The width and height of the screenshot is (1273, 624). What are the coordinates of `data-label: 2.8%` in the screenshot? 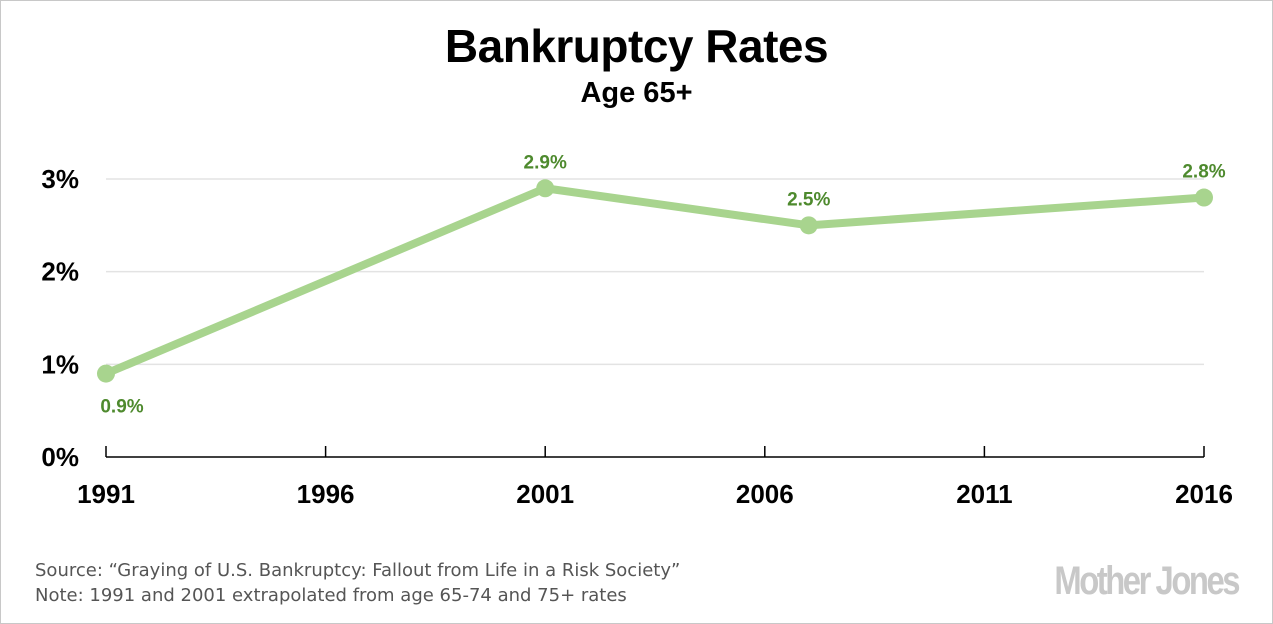 It's located at (1203, 172).